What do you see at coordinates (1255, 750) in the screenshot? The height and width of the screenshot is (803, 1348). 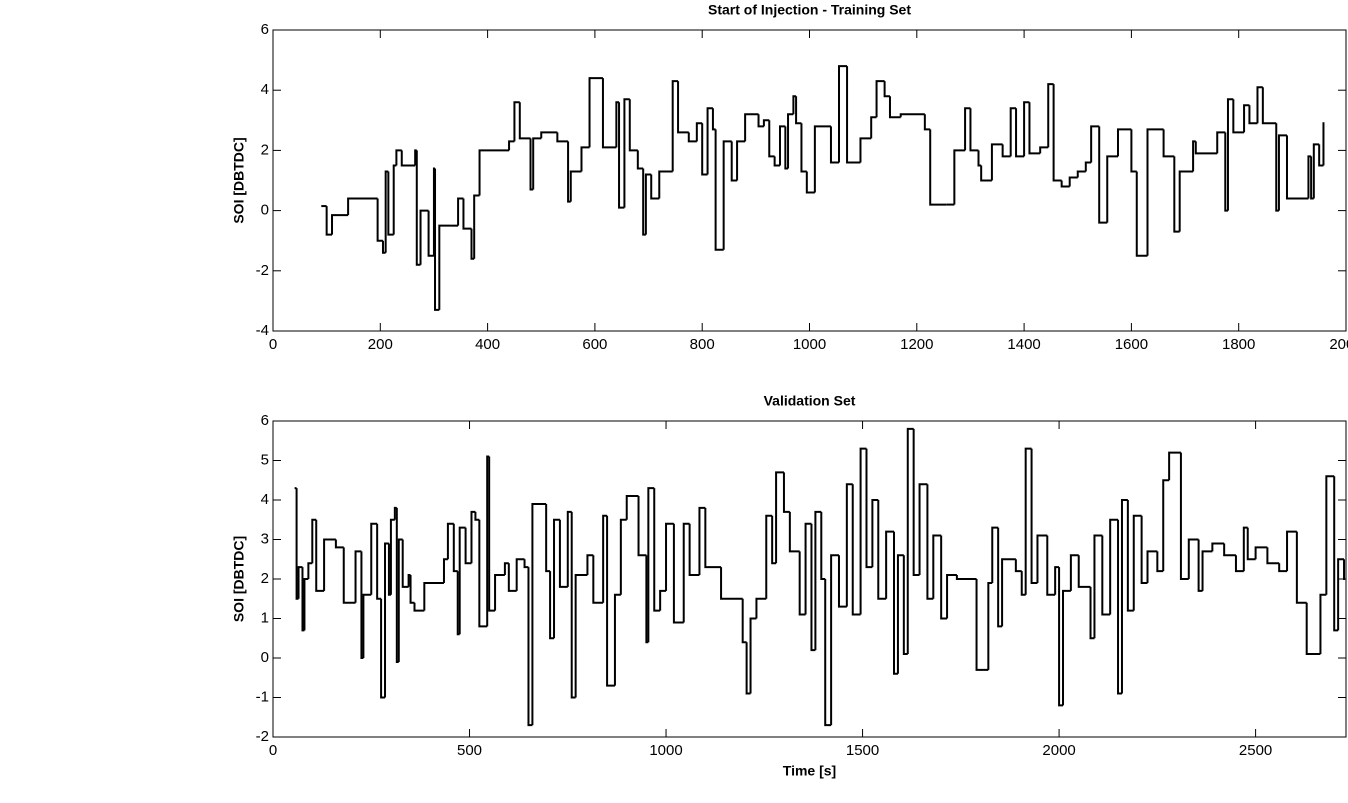 I see `x-tick-label: 2500` at bounding box center [1255, 750].